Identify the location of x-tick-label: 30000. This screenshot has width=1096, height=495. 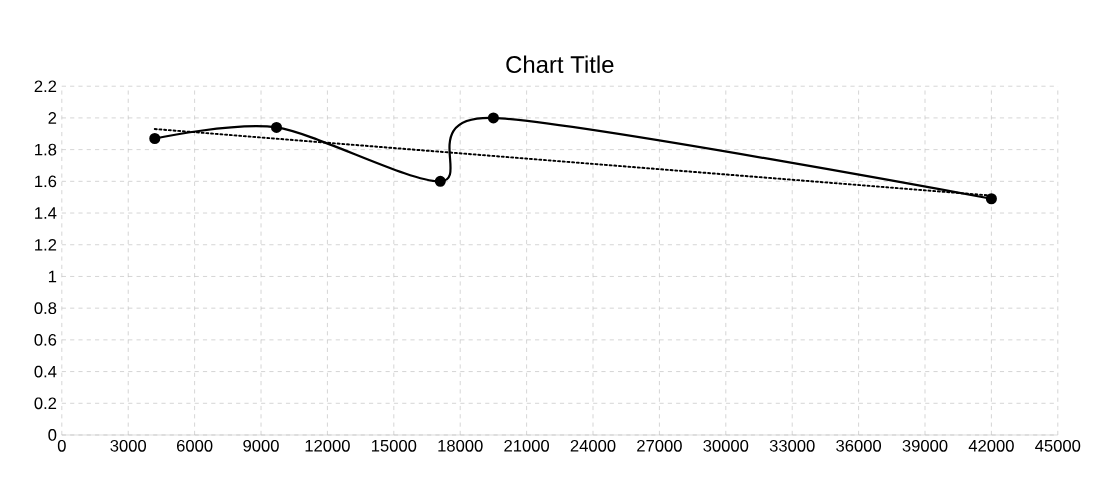
(726, 445).